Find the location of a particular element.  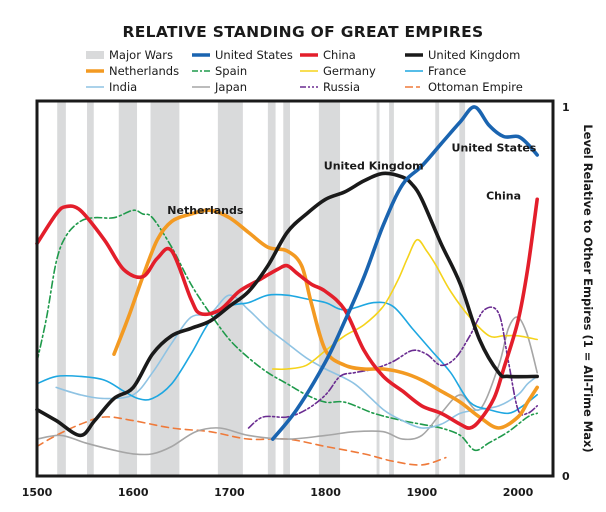

x-tick-1900: 1900 is located at coordinates (421, 492).